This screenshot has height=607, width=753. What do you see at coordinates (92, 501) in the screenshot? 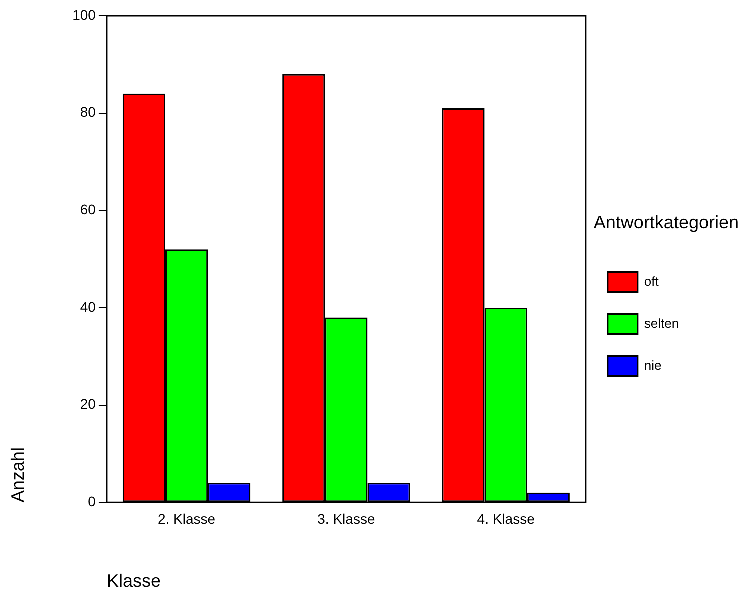
I see `y-tick-label: 0` at bounding box center [92, 501].